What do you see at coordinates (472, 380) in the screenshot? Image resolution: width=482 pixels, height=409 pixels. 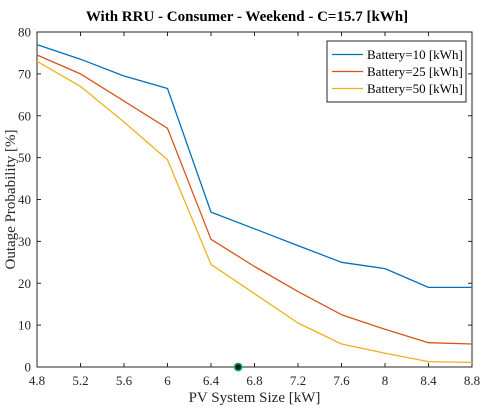 I see `x-tick-label: 8.8` at bounding box center [472, 380].